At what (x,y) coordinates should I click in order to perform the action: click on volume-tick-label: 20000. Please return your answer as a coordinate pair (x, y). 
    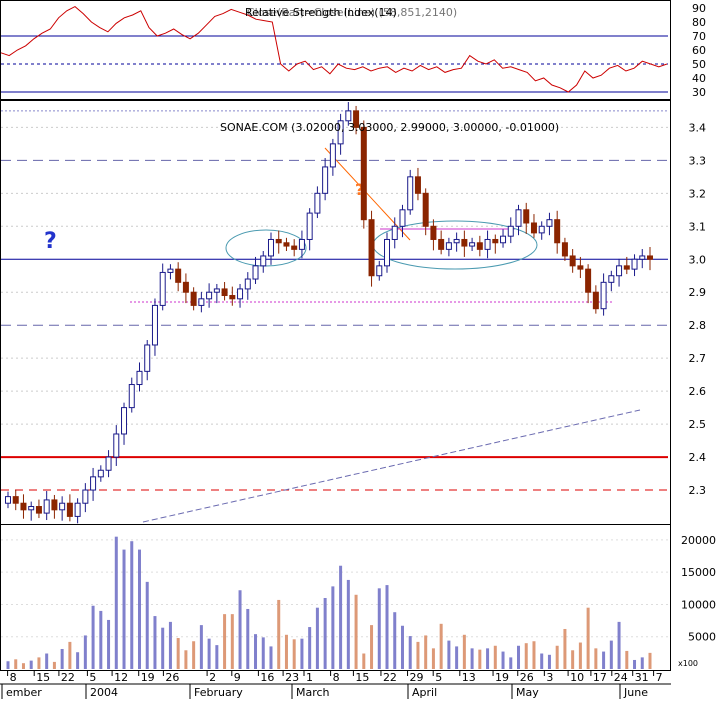
    Looking at the image, I should click on (698, 540).